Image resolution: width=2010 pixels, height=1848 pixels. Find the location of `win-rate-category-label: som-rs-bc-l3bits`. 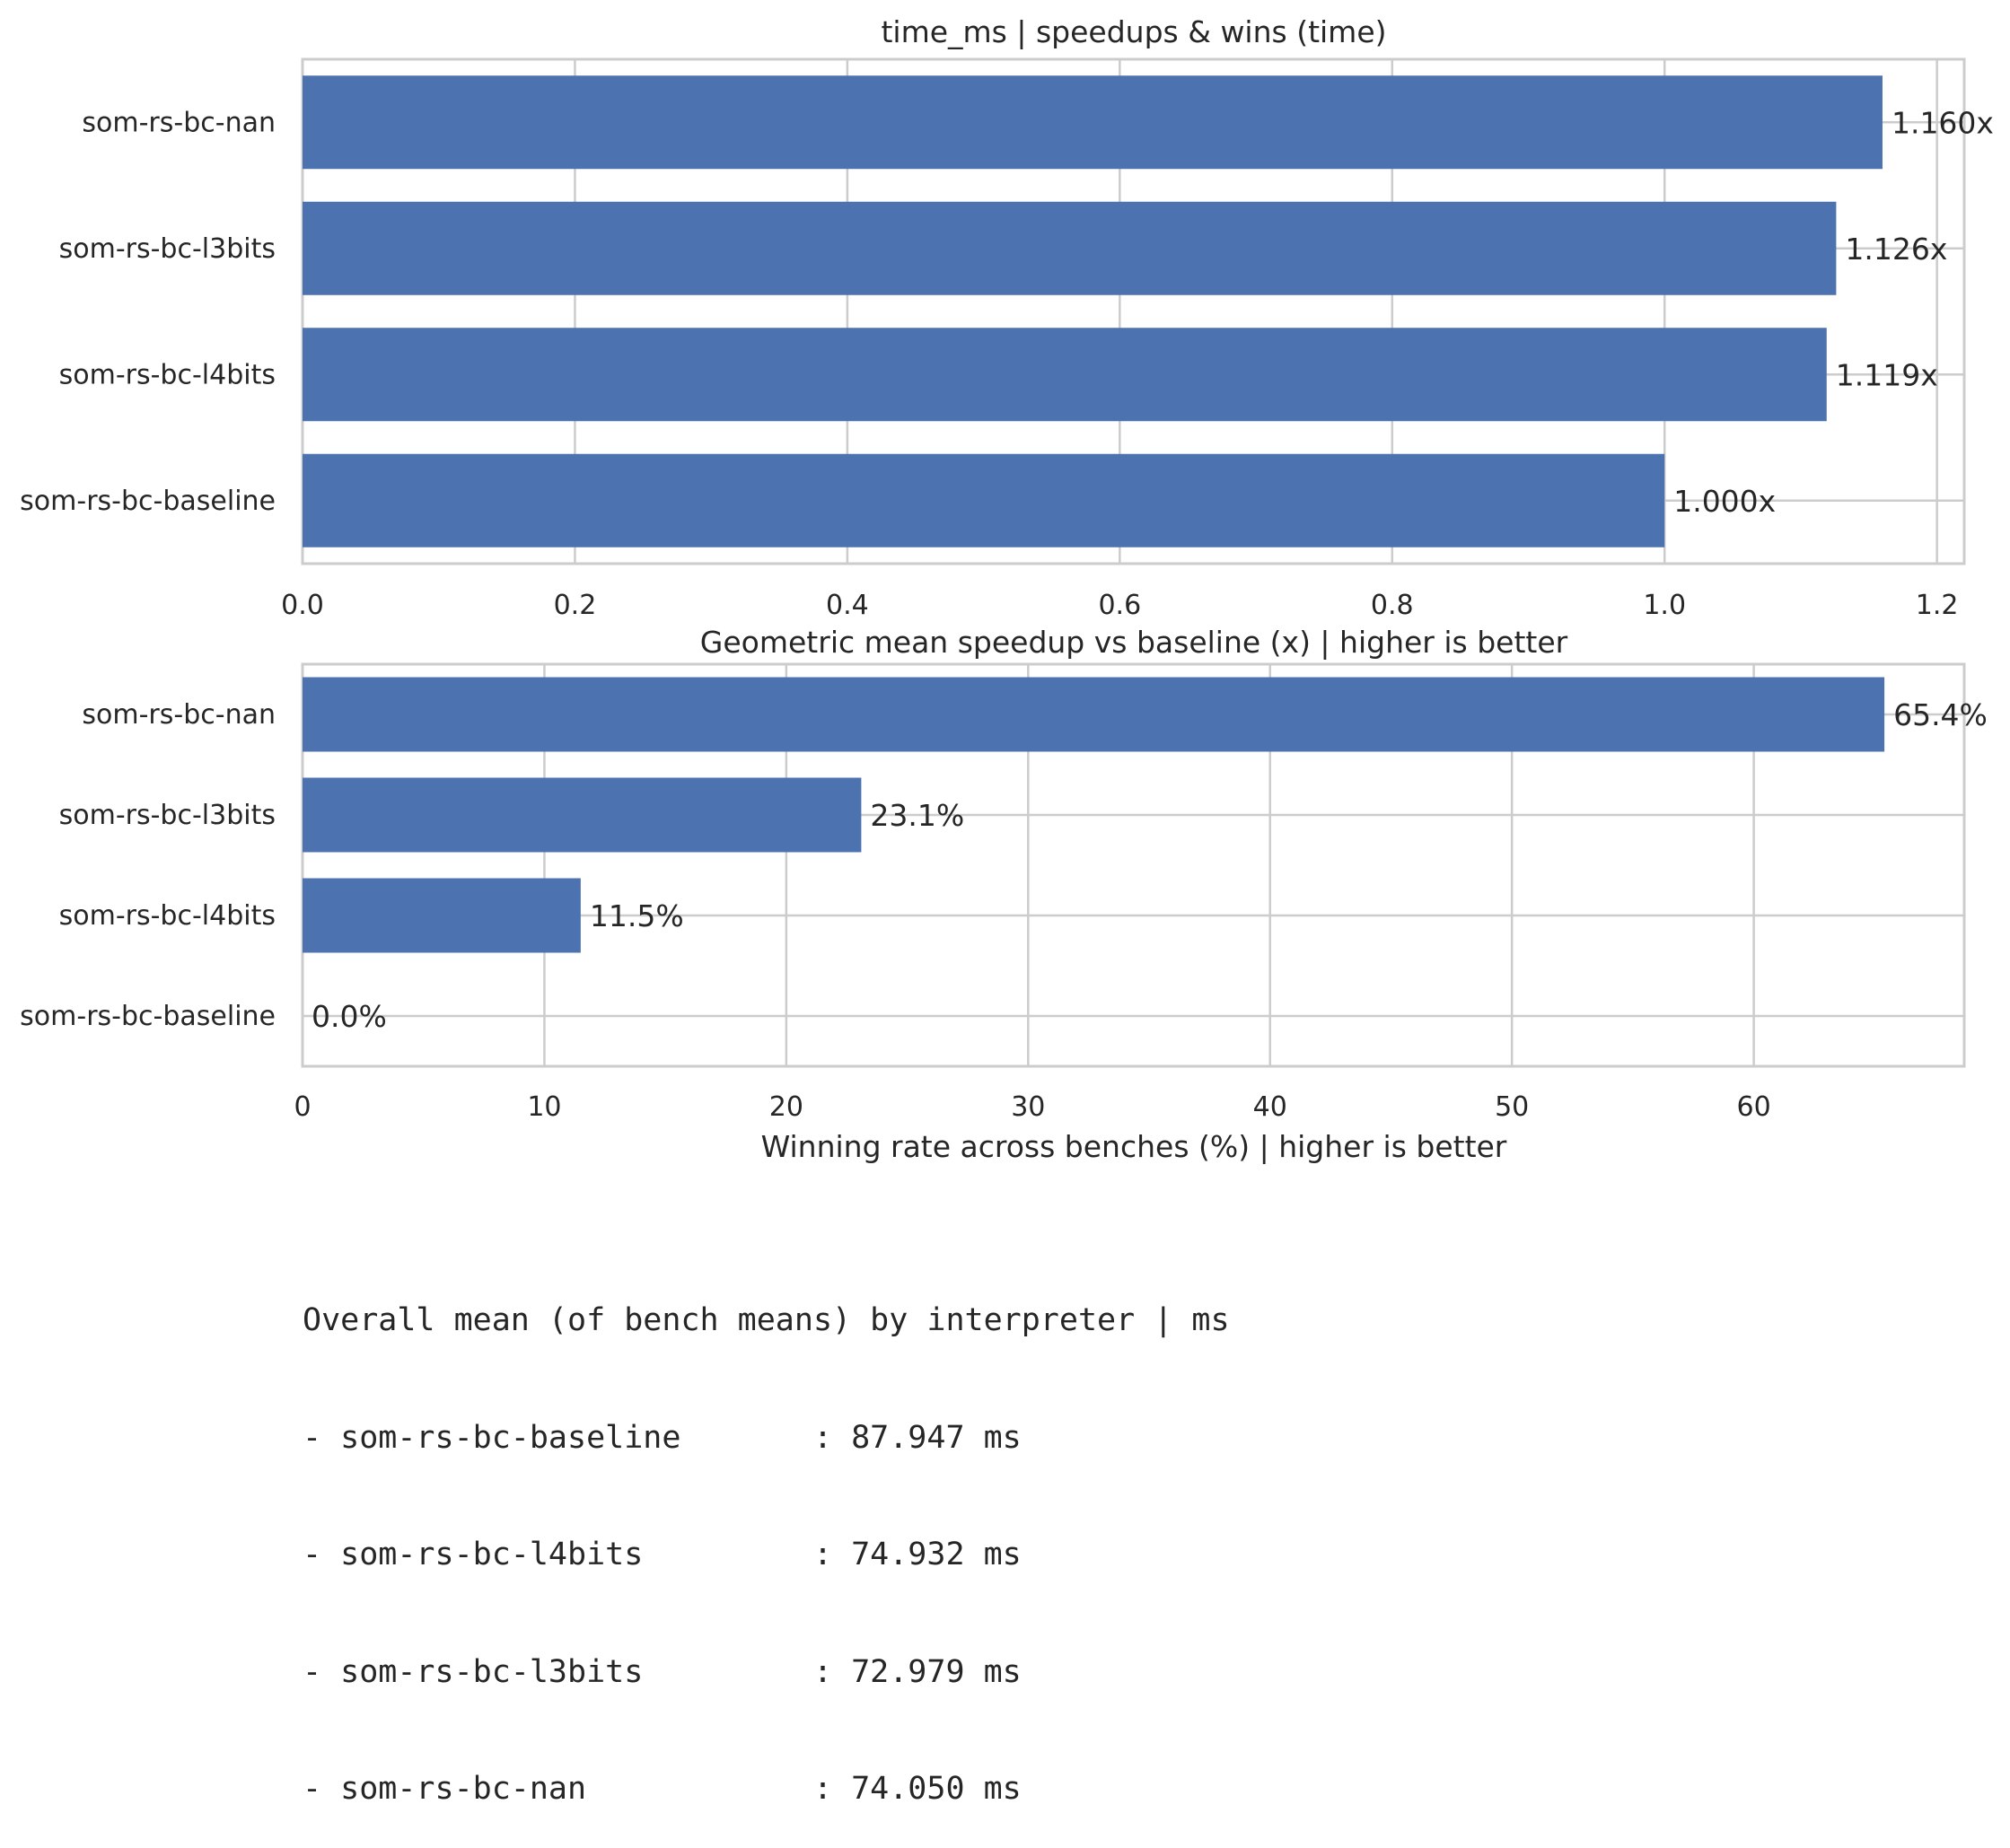

win-rate-category-label: som-rs-bc-l3bits is located at coordinates (167, 815).